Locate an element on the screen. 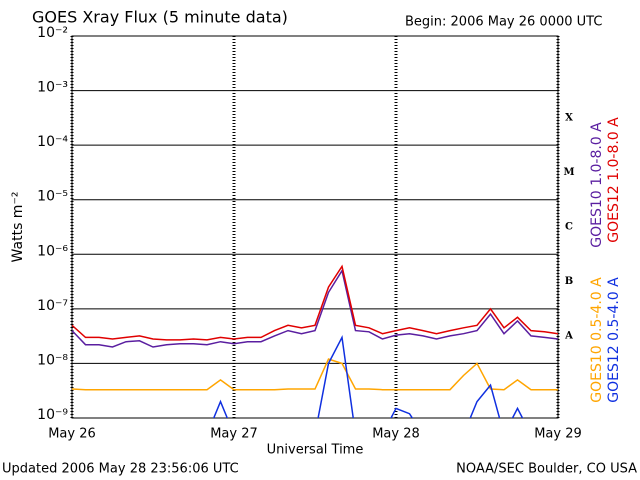 This screenshot has width=640, height=480. x-axis-label: Universal Time is located at coordinates (315, 450).